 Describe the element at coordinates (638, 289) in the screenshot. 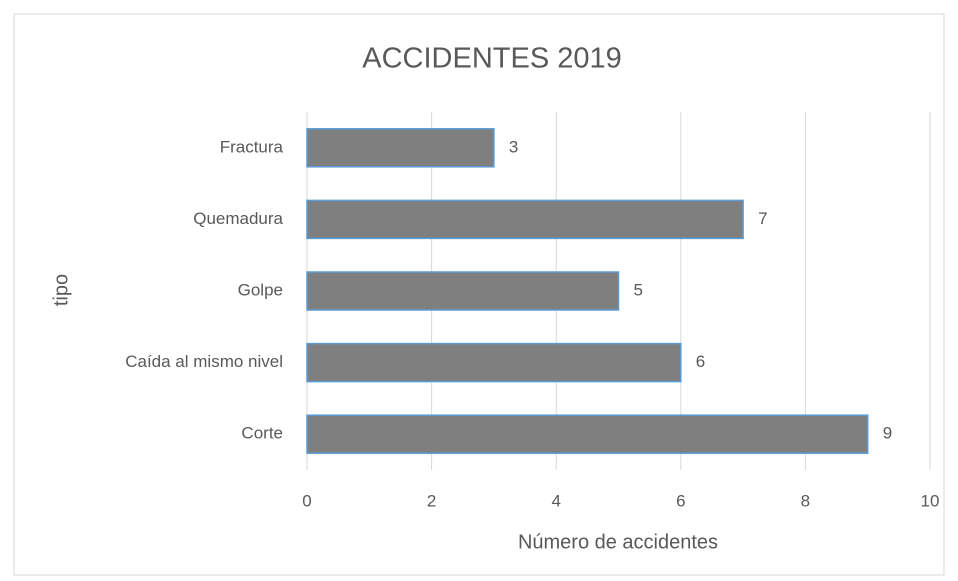

I see `data-label: 5` at that location.